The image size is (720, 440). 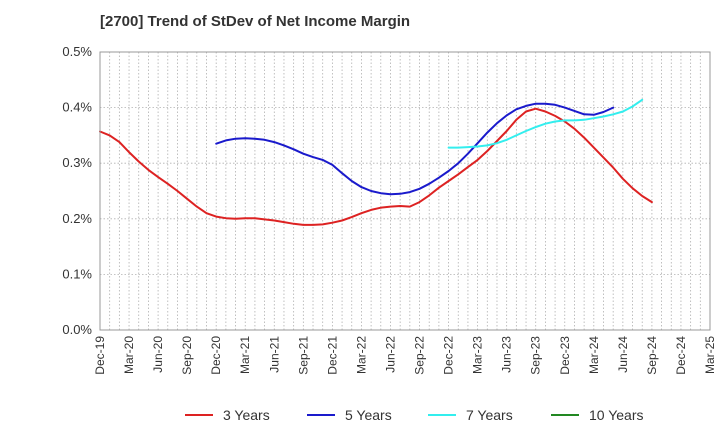 What do you see at coordinates (129, 355) in the screenshot?
I see `x-tick-label: Mar-20` at bounding box center [129, 355].